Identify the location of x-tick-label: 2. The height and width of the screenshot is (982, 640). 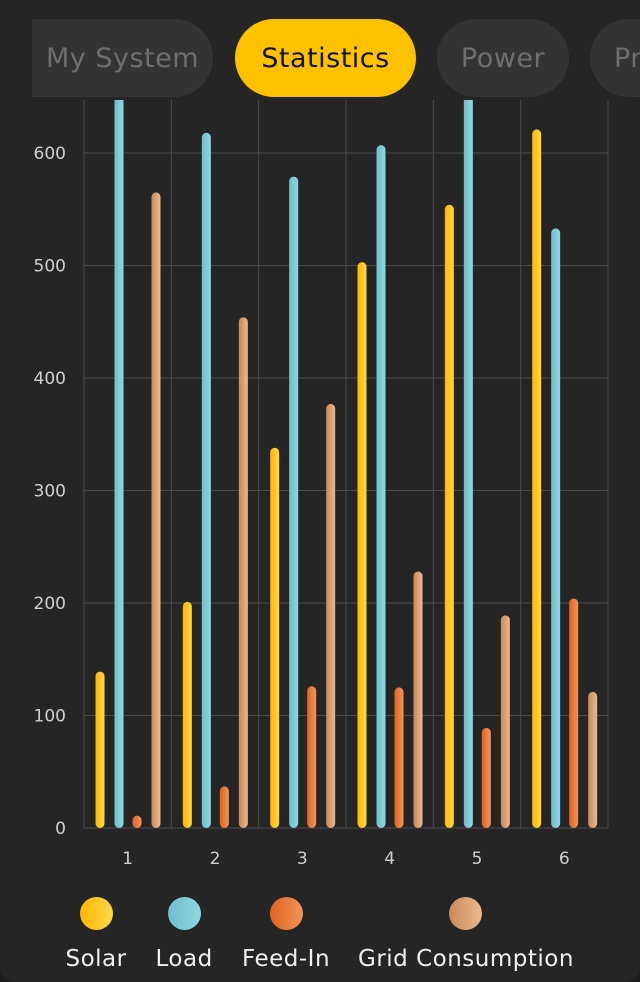
(215, 859).